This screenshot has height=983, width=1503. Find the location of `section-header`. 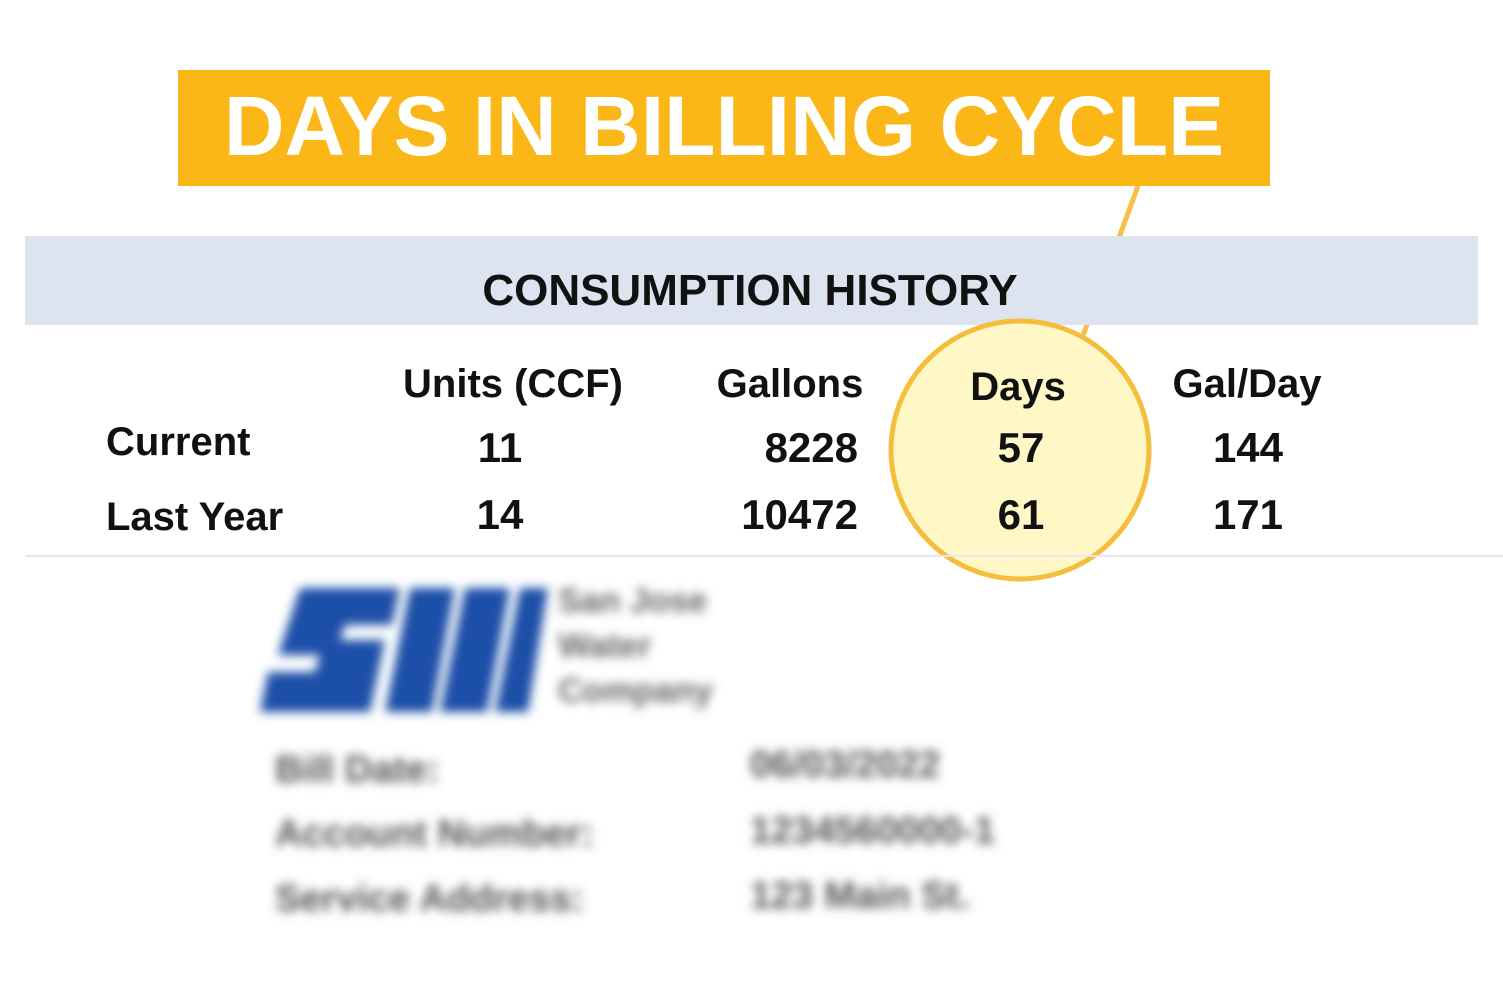

section-header is located at coordinates (751, 280).